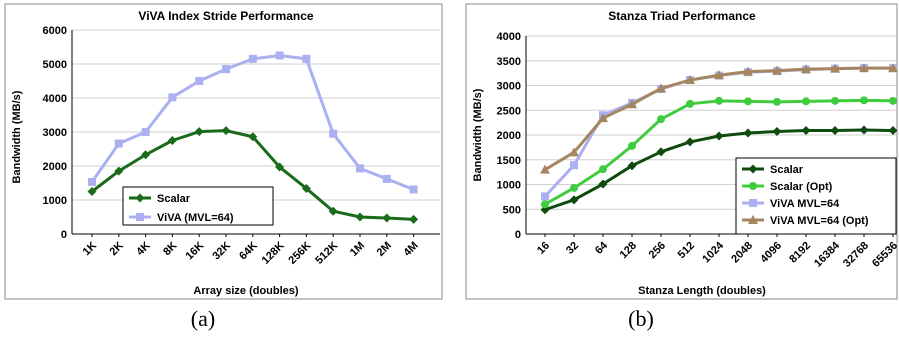 The width and height of the screenshot is (899, 337). Describe the element at coordinates (55, 65) in the screenshot. I see `y-tick-label: 5000` at that location.